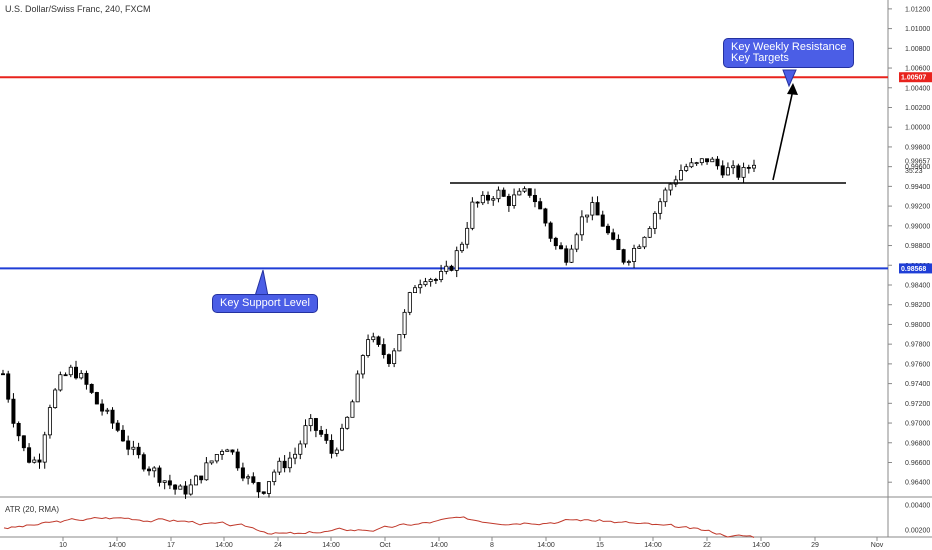 This screenshot has height=550, width=932. I want to click on resistance-callout: Key Weekly Resistance Key Targets, so click(789, 53).